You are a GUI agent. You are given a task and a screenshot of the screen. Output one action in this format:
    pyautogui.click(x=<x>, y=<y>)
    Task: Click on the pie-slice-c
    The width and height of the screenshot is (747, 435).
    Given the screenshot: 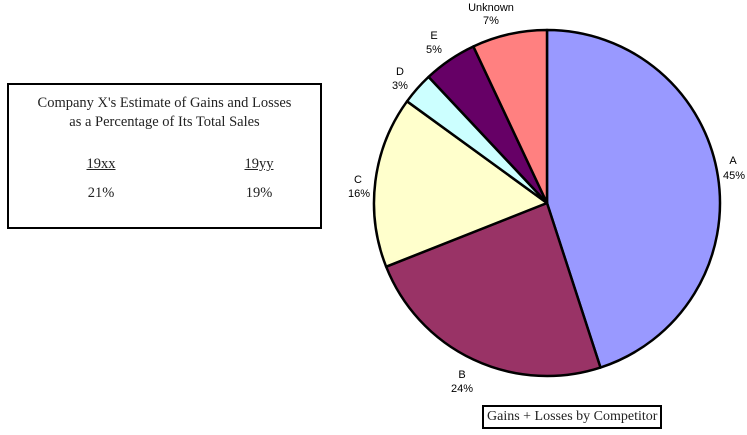 What is the action you would take?
    pyautogui.click(x=460, y=184)
    